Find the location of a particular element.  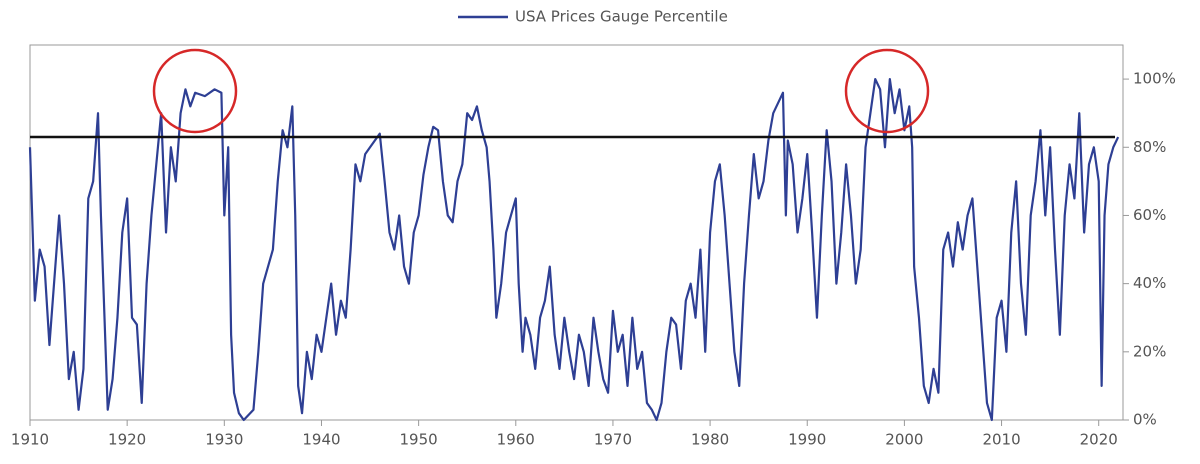

y-tick-label: 80% is located at coordinates (1149, 147).